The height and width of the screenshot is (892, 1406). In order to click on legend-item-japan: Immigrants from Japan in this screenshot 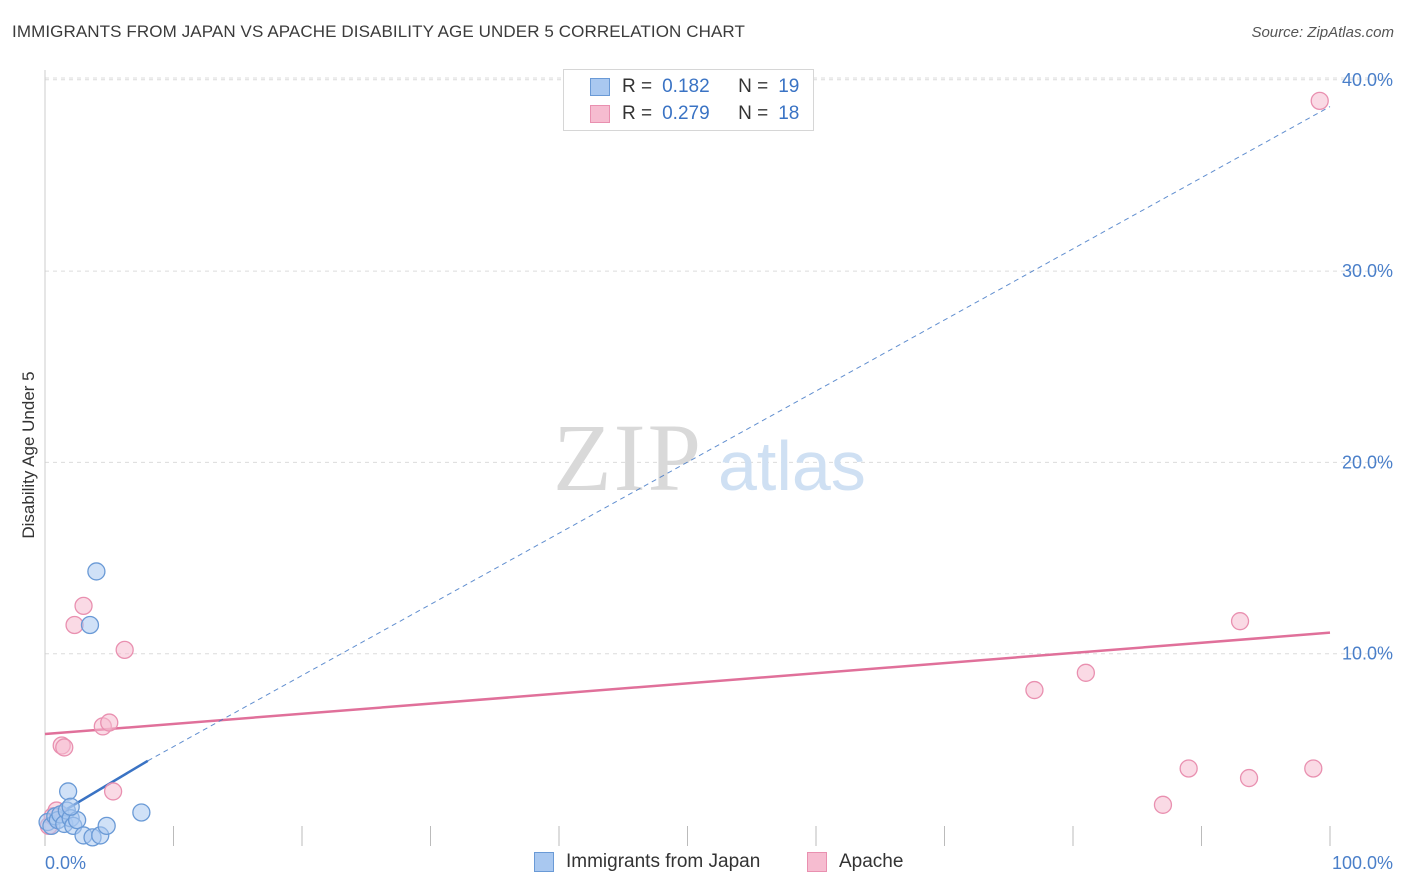, I will do `click(647, 862)`.